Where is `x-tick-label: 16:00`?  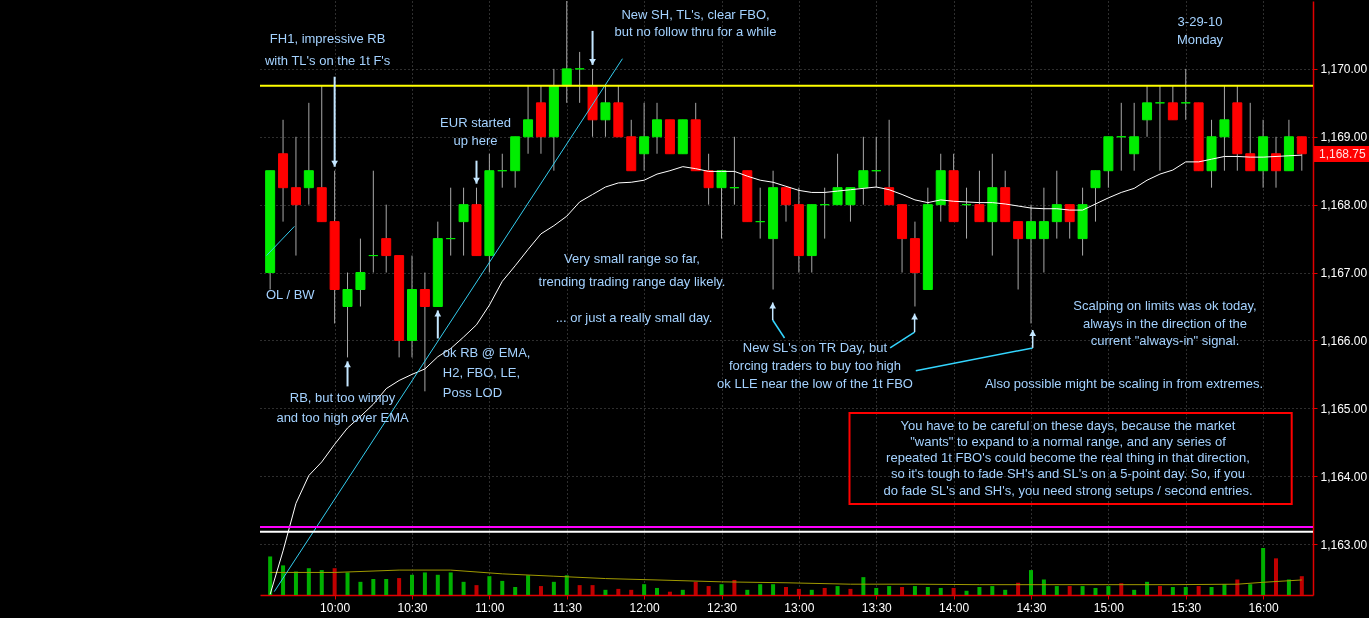 x-tick-label: 16:00 is located at coordinates (1263, 607).